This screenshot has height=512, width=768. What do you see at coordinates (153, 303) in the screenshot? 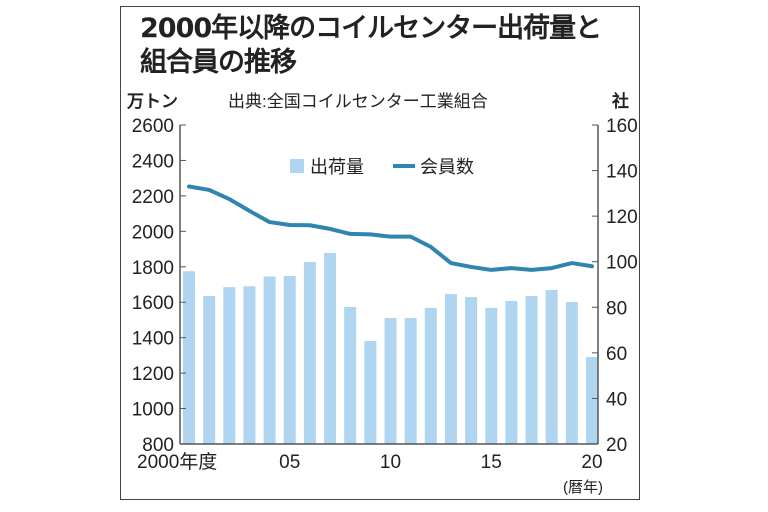
I see `left-tick-label: 1600` at bounding box center [153, 303].